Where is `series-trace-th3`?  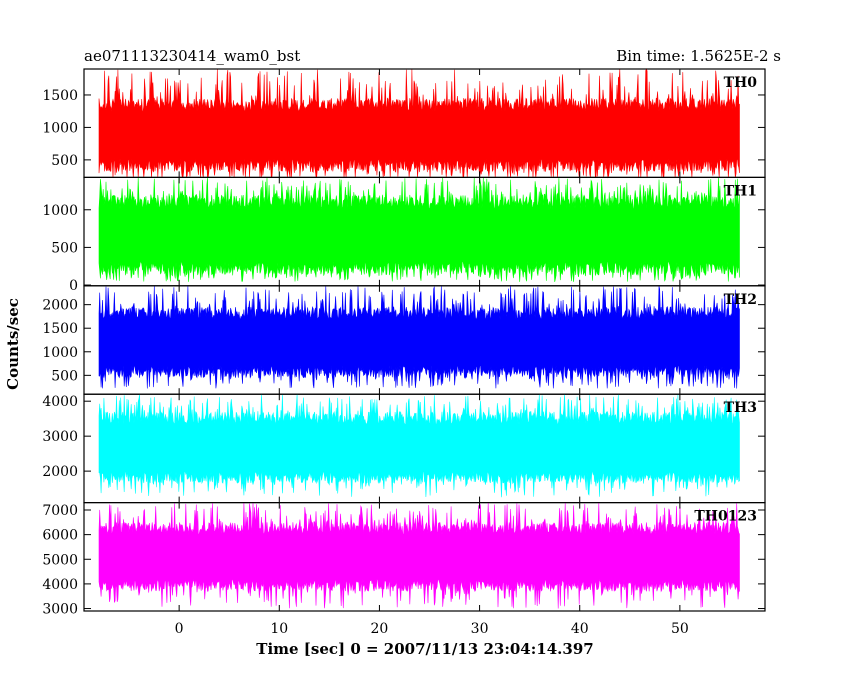
series-trace-th3 is located at coordinates (419, 446).